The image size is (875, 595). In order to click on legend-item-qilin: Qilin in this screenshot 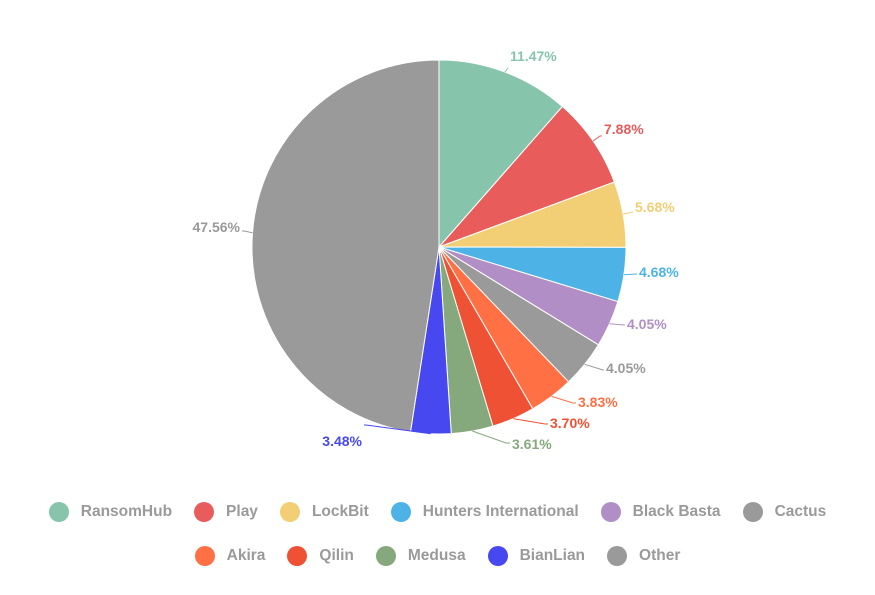, I will do `click(320, 556)`.